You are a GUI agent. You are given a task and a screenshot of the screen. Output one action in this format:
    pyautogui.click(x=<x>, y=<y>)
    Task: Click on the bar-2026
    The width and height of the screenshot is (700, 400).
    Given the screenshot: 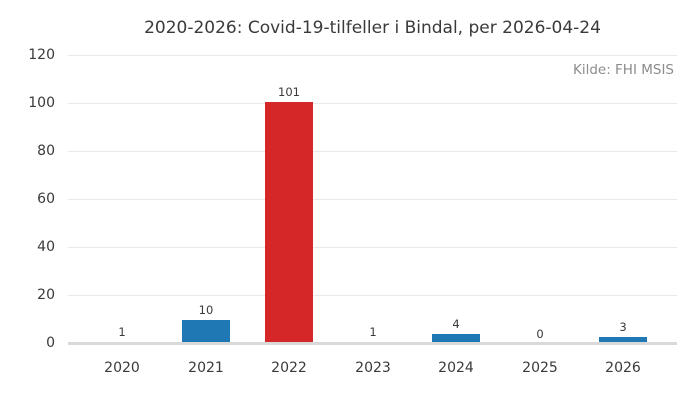 What is the action you would take?
    pyautogui.click(x=623, y=340)
    